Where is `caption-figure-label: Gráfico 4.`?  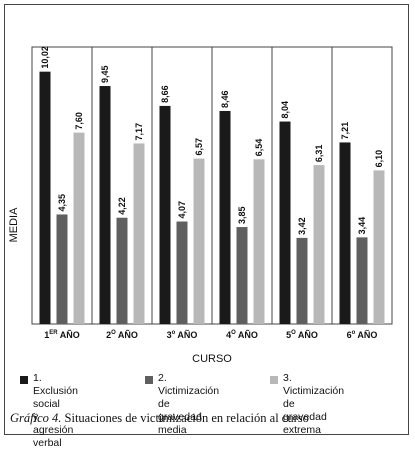
caption-figure-label: Gráfico 4. is located at coordinates (36, 418).